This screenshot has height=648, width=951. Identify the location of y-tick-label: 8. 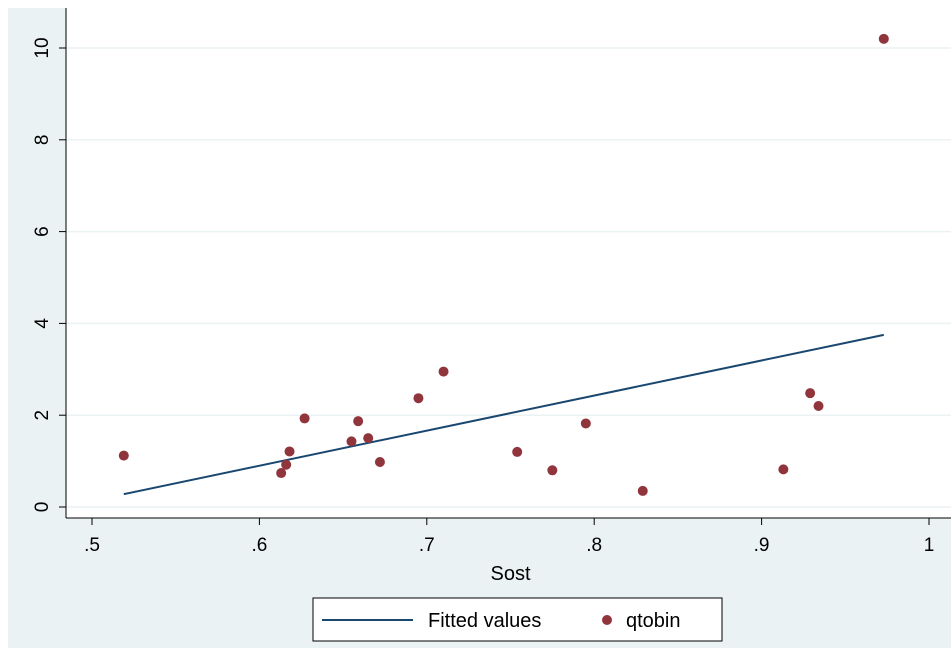
(42, 140).